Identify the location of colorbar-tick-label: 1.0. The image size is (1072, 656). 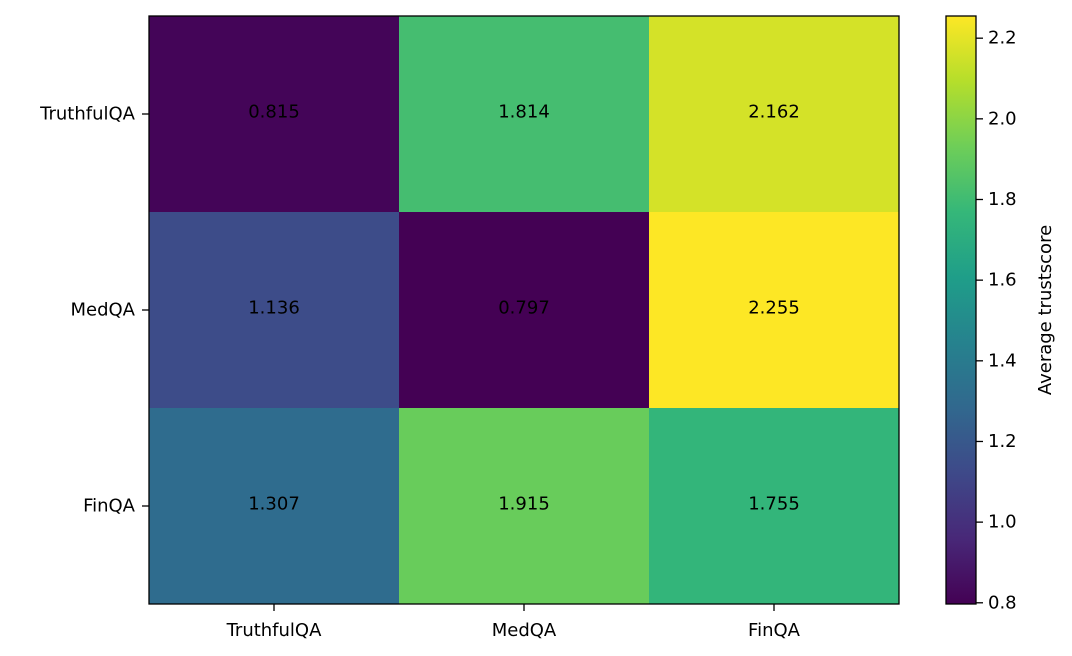
(1002, 522).